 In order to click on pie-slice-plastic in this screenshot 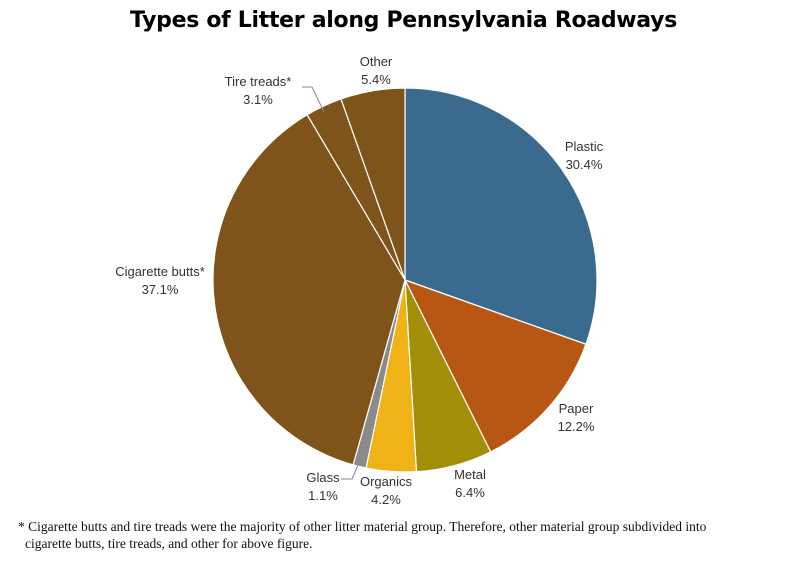, I will do `click(501, 216)`.